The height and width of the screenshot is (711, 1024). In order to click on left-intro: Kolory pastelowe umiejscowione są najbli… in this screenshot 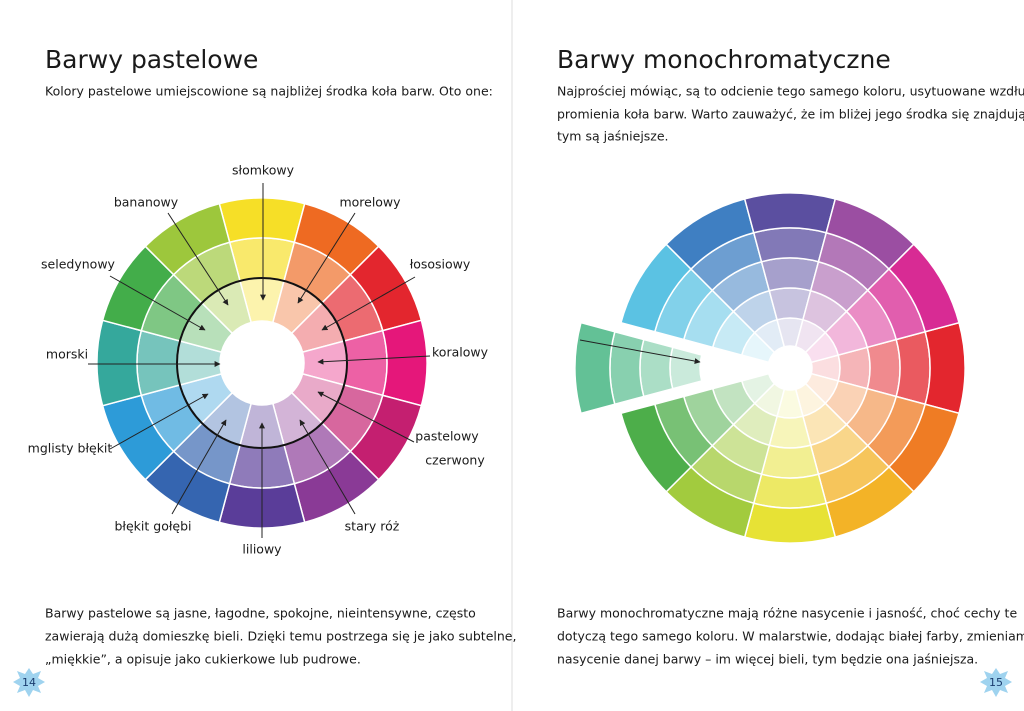, I will do `click(269, 91)`.